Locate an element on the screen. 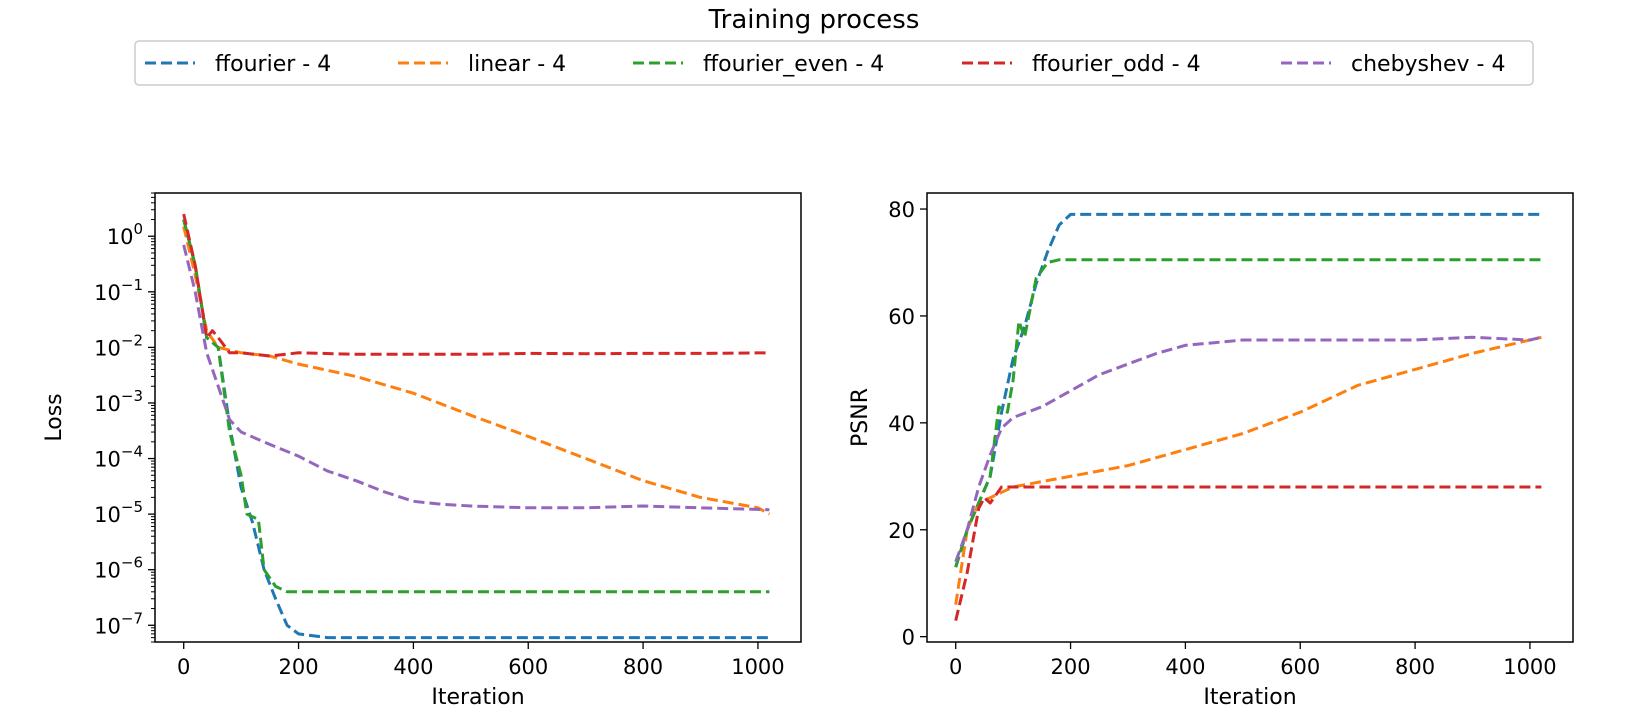  psnr-series-linear is located at coordinates (1248, 470).